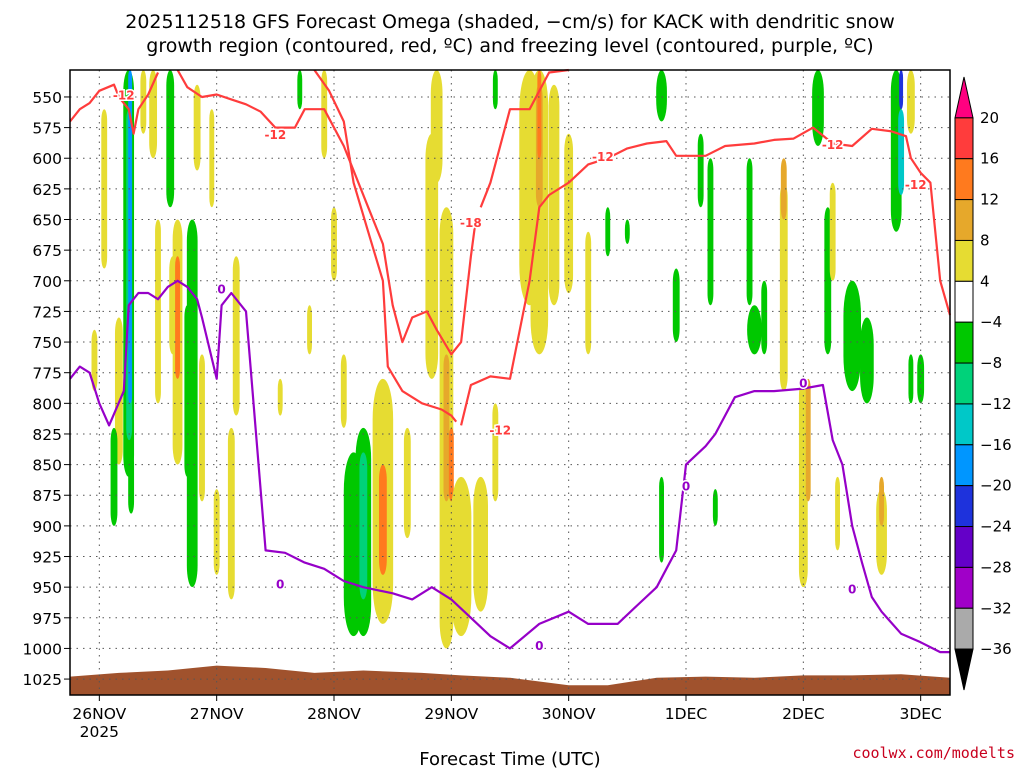  I want to click on x-tick-label: 27NOV, so click(217, 714).